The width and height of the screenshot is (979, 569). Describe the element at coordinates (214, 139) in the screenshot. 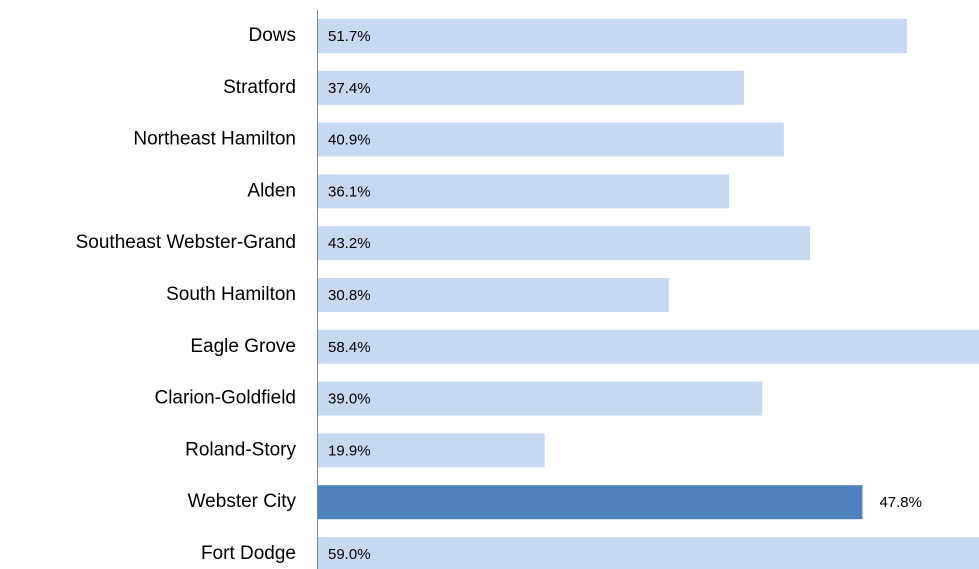

I see `category-label: Northeast Hamilton` at that location.